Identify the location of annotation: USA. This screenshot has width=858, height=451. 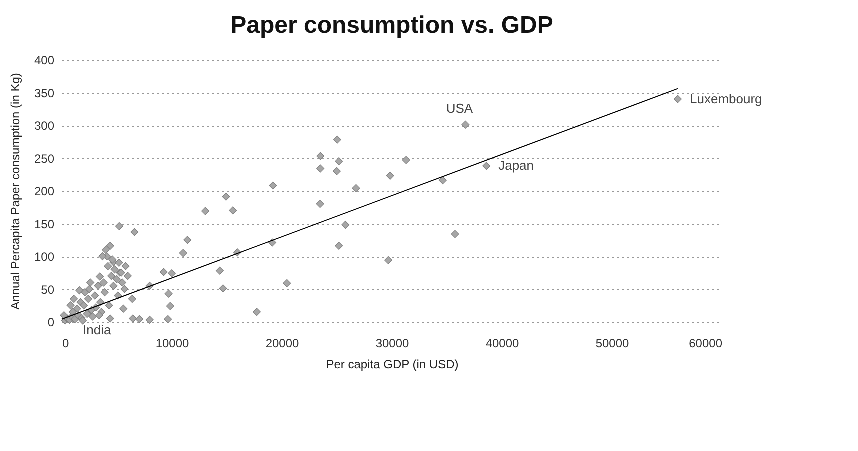
(460, 108).